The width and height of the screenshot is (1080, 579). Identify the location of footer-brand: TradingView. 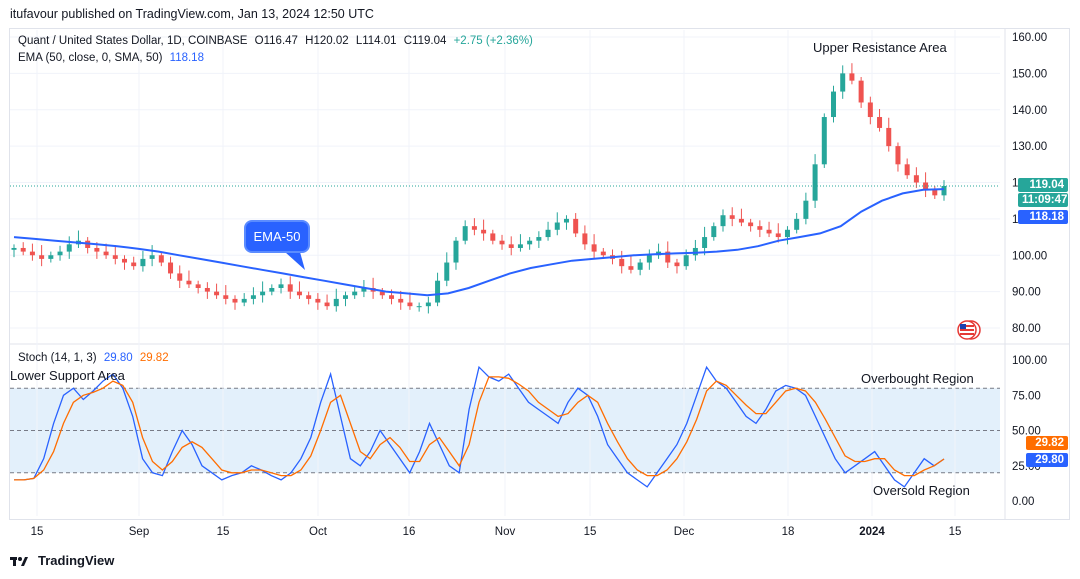
(62, 560).